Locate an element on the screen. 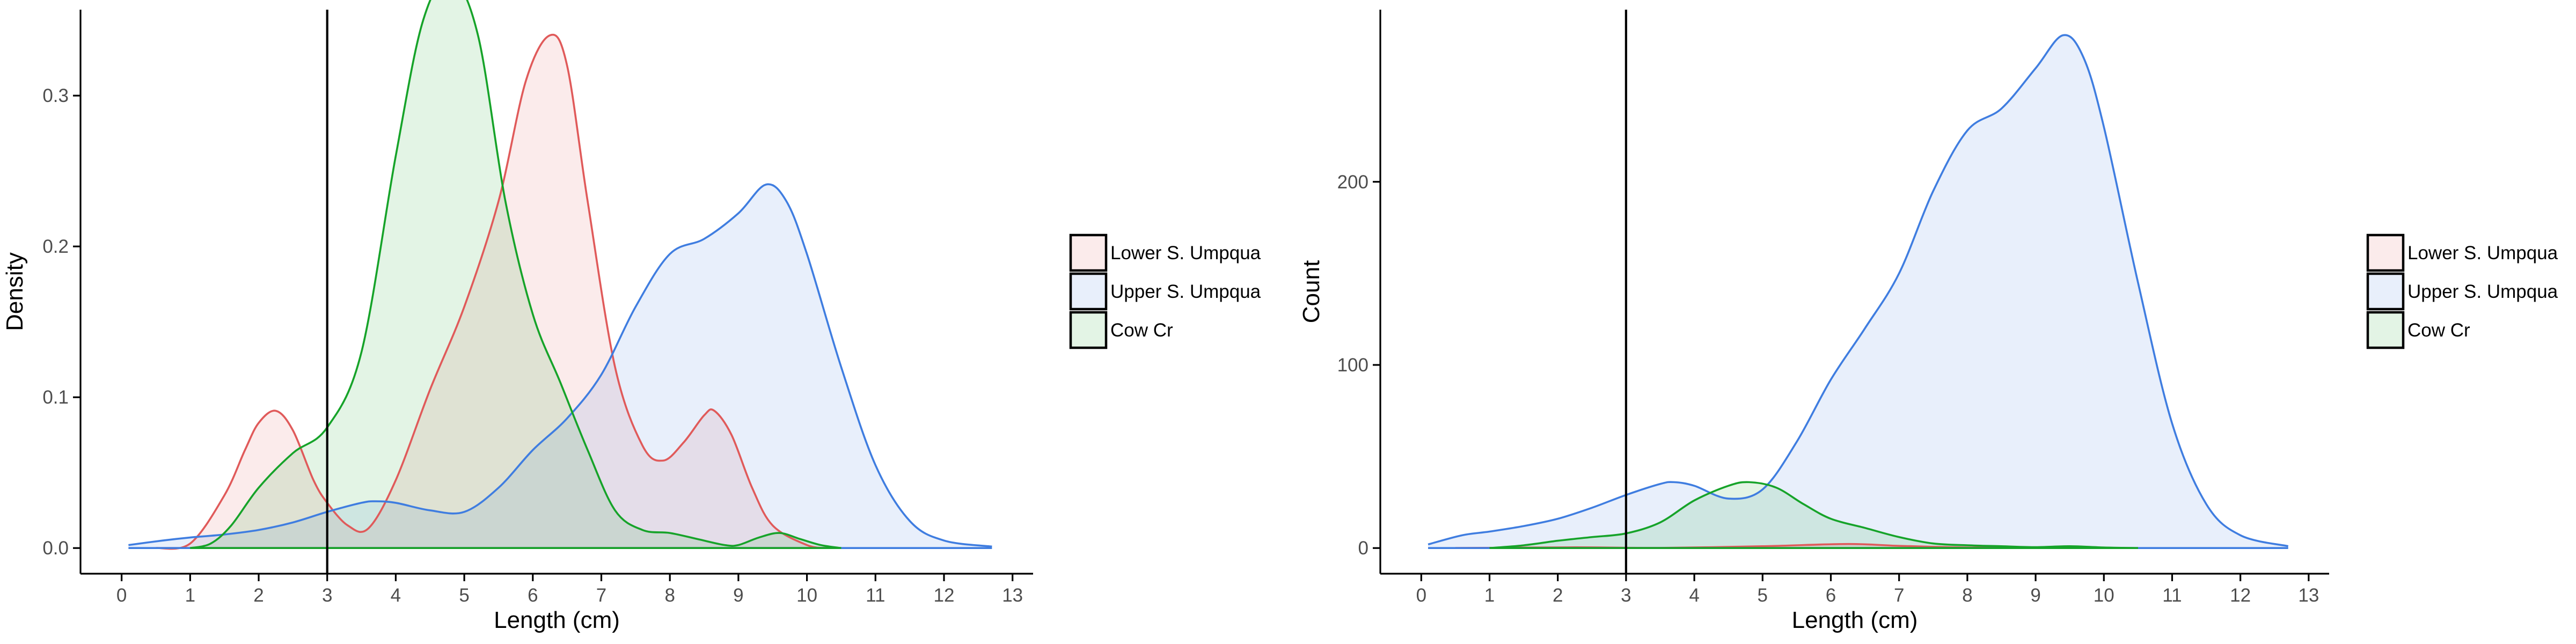 Image resolution: width=2576 pixels, height=644 pixels. y-tick-label: 0 is located at coordinates (1363, 548).